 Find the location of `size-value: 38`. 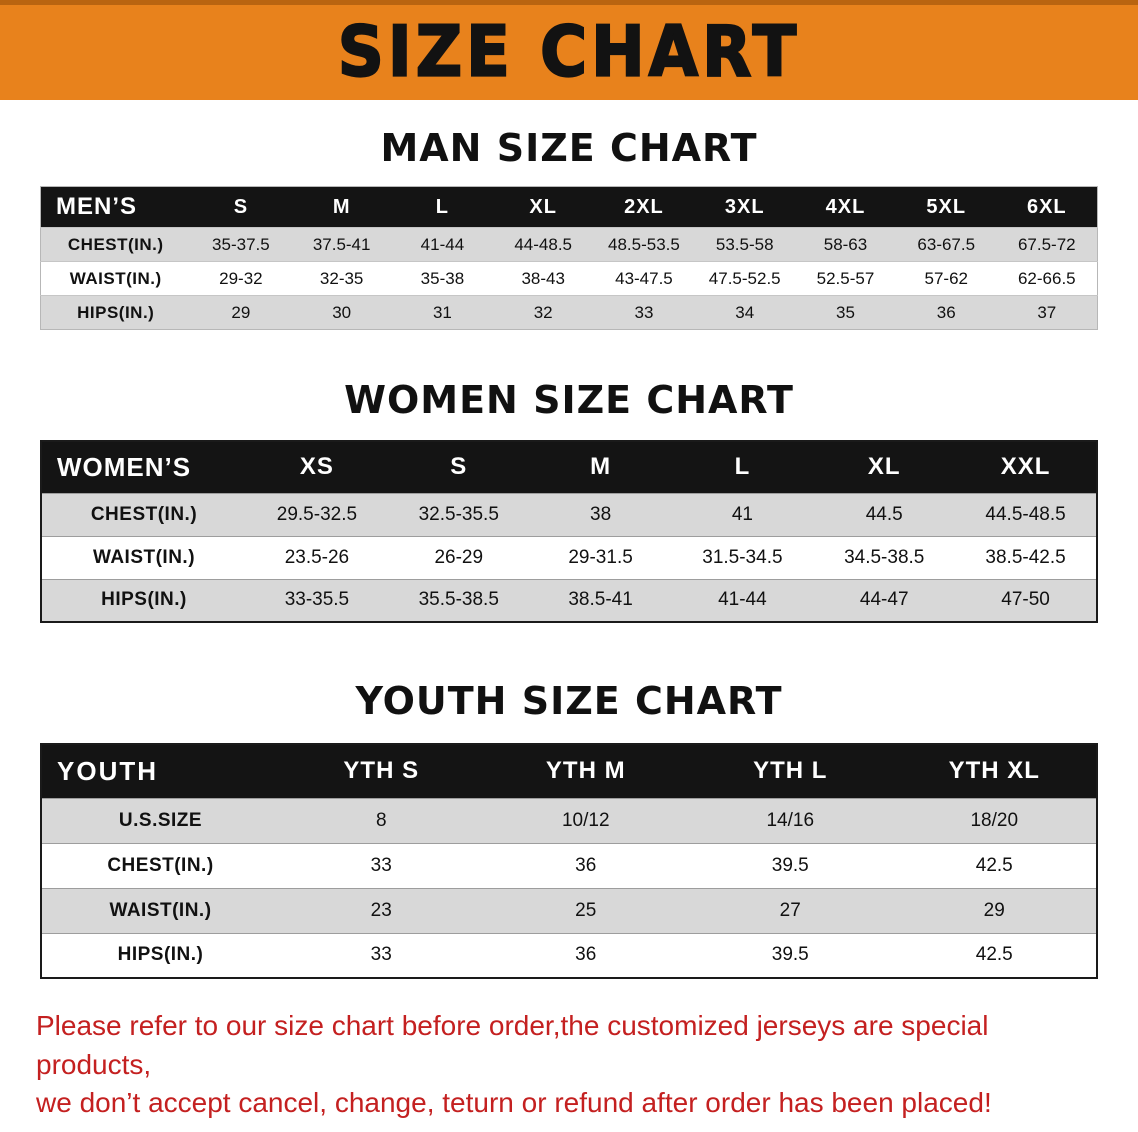

size-value: 38 is located at coordinates (601, 514).